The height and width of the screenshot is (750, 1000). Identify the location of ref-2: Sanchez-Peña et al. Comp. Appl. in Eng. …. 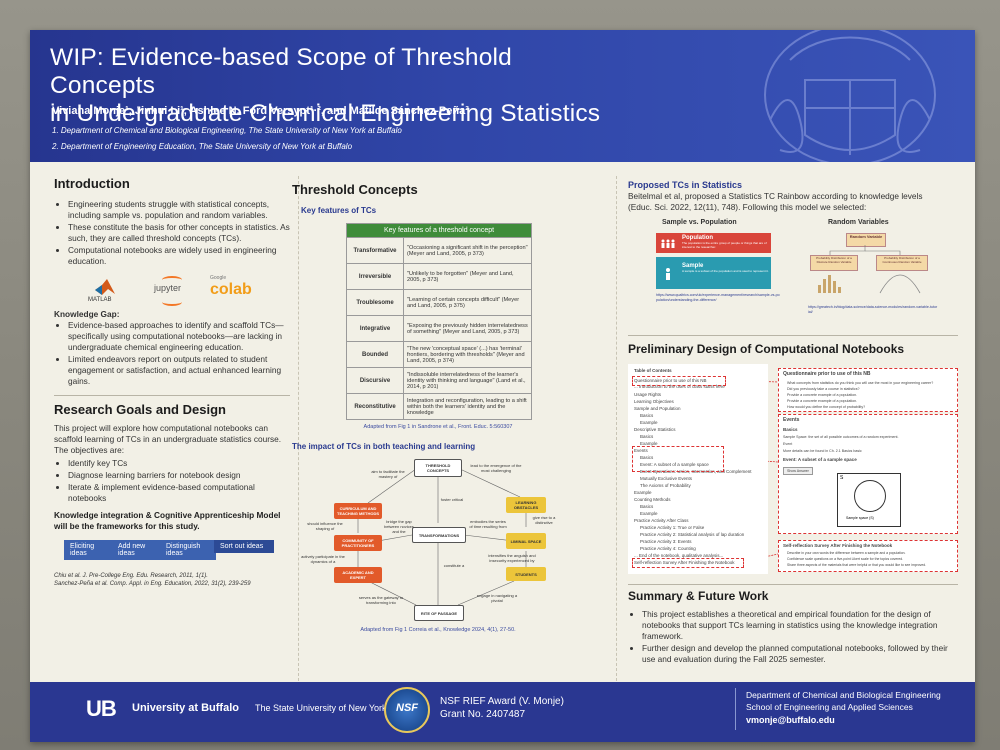
(152, 584).